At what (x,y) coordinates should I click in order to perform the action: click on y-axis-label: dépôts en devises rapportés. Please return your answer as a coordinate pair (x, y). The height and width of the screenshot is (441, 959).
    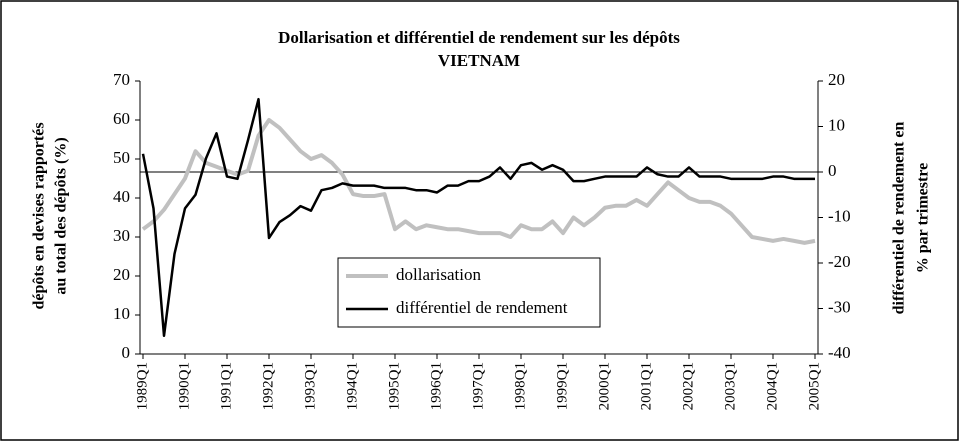
    Looking at the image, I should click on (39, 215).